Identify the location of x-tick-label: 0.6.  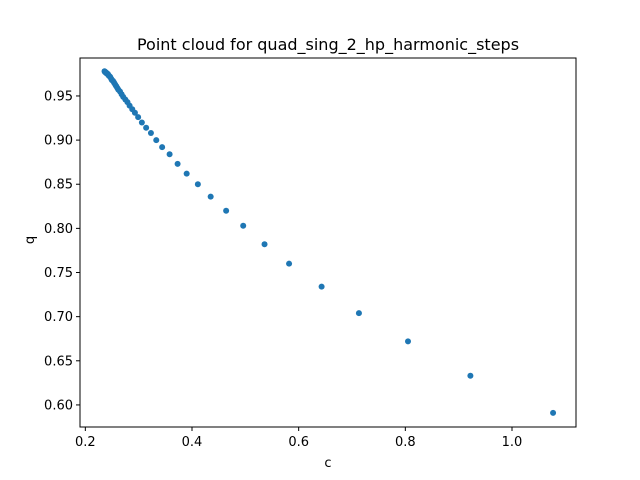
(298, 442).